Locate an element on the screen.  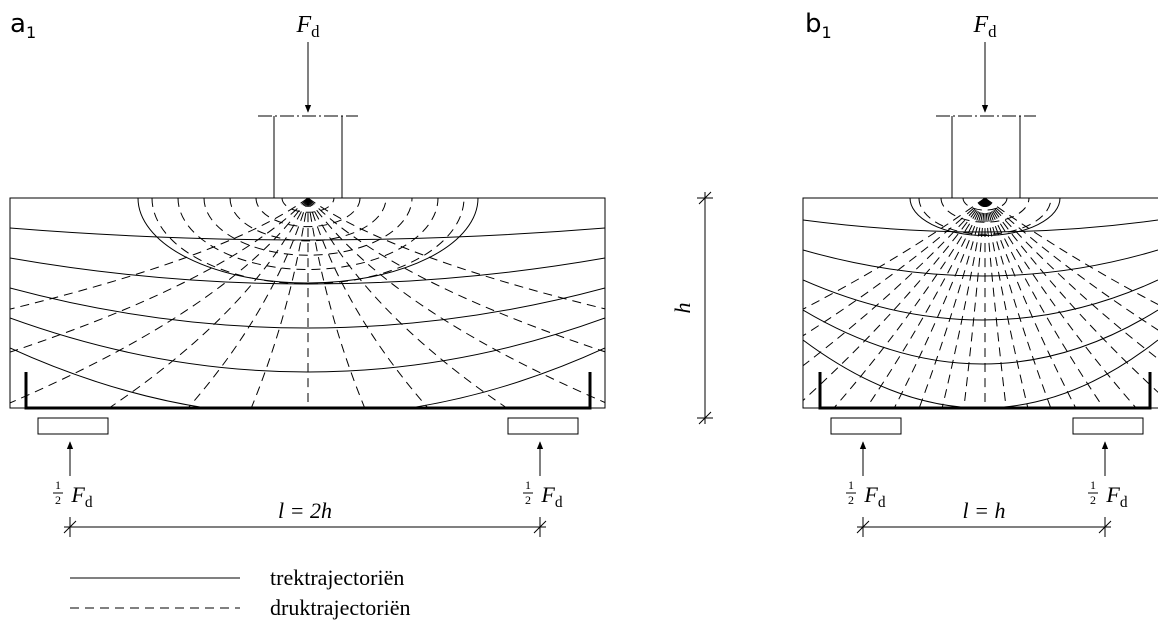
trajectories is located at coordinates (980, 303).